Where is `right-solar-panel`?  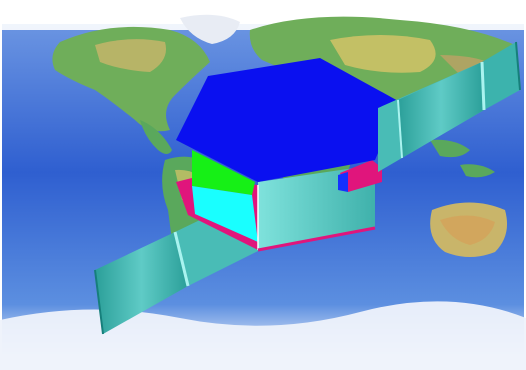
right-solar-panel is located at coordinates (449, 106).